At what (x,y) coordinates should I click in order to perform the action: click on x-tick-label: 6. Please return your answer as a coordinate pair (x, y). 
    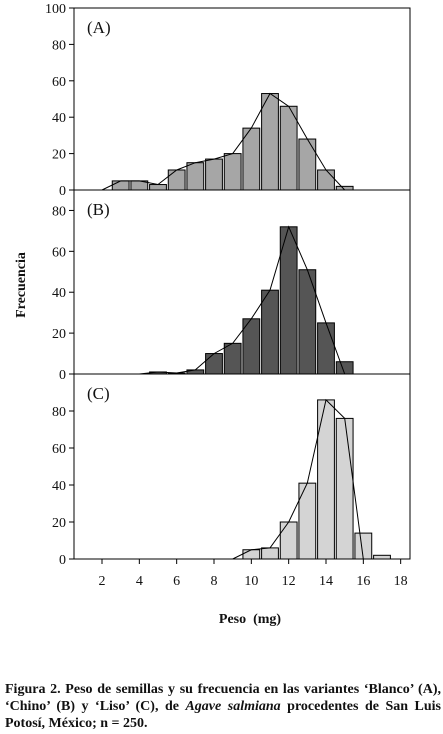
    Looking at the image, I should click on (176, 581).